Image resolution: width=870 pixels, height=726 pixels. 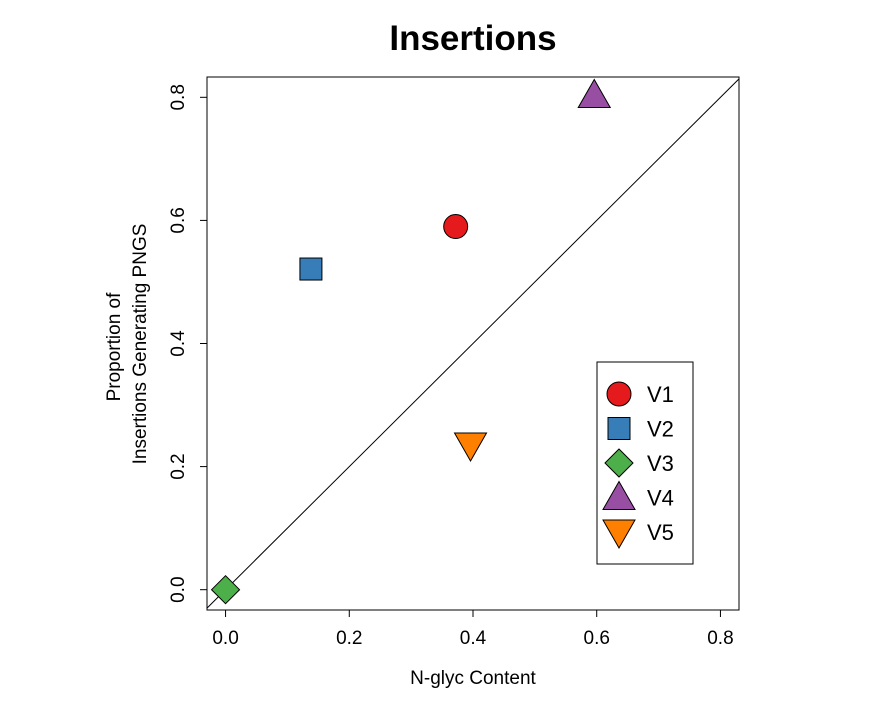 What do you see at coordinates (178, 220) in the screenshot?
I see `y-tick-label: 0.6` at bounding box center [178, 220].